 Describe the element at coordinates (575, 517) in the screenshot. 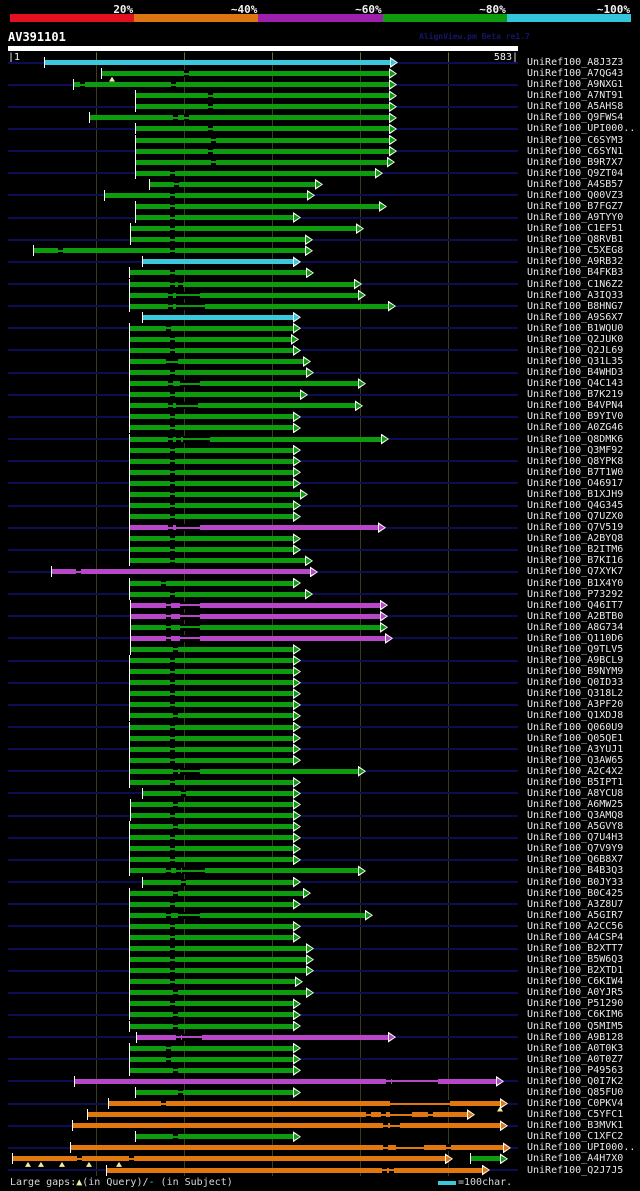

I see `row-label: UniRef100_Q7UZX0` at that location.